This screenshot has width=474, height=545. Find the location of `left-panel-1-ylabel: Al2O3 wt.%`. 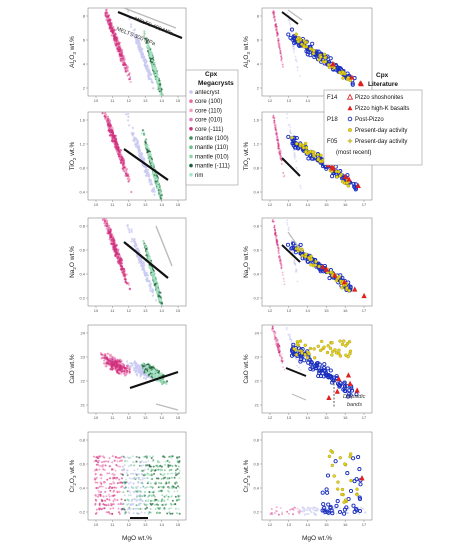

left-panel-1-ylabel: Al2O3 wt.% is located at coordinates (73, 52).